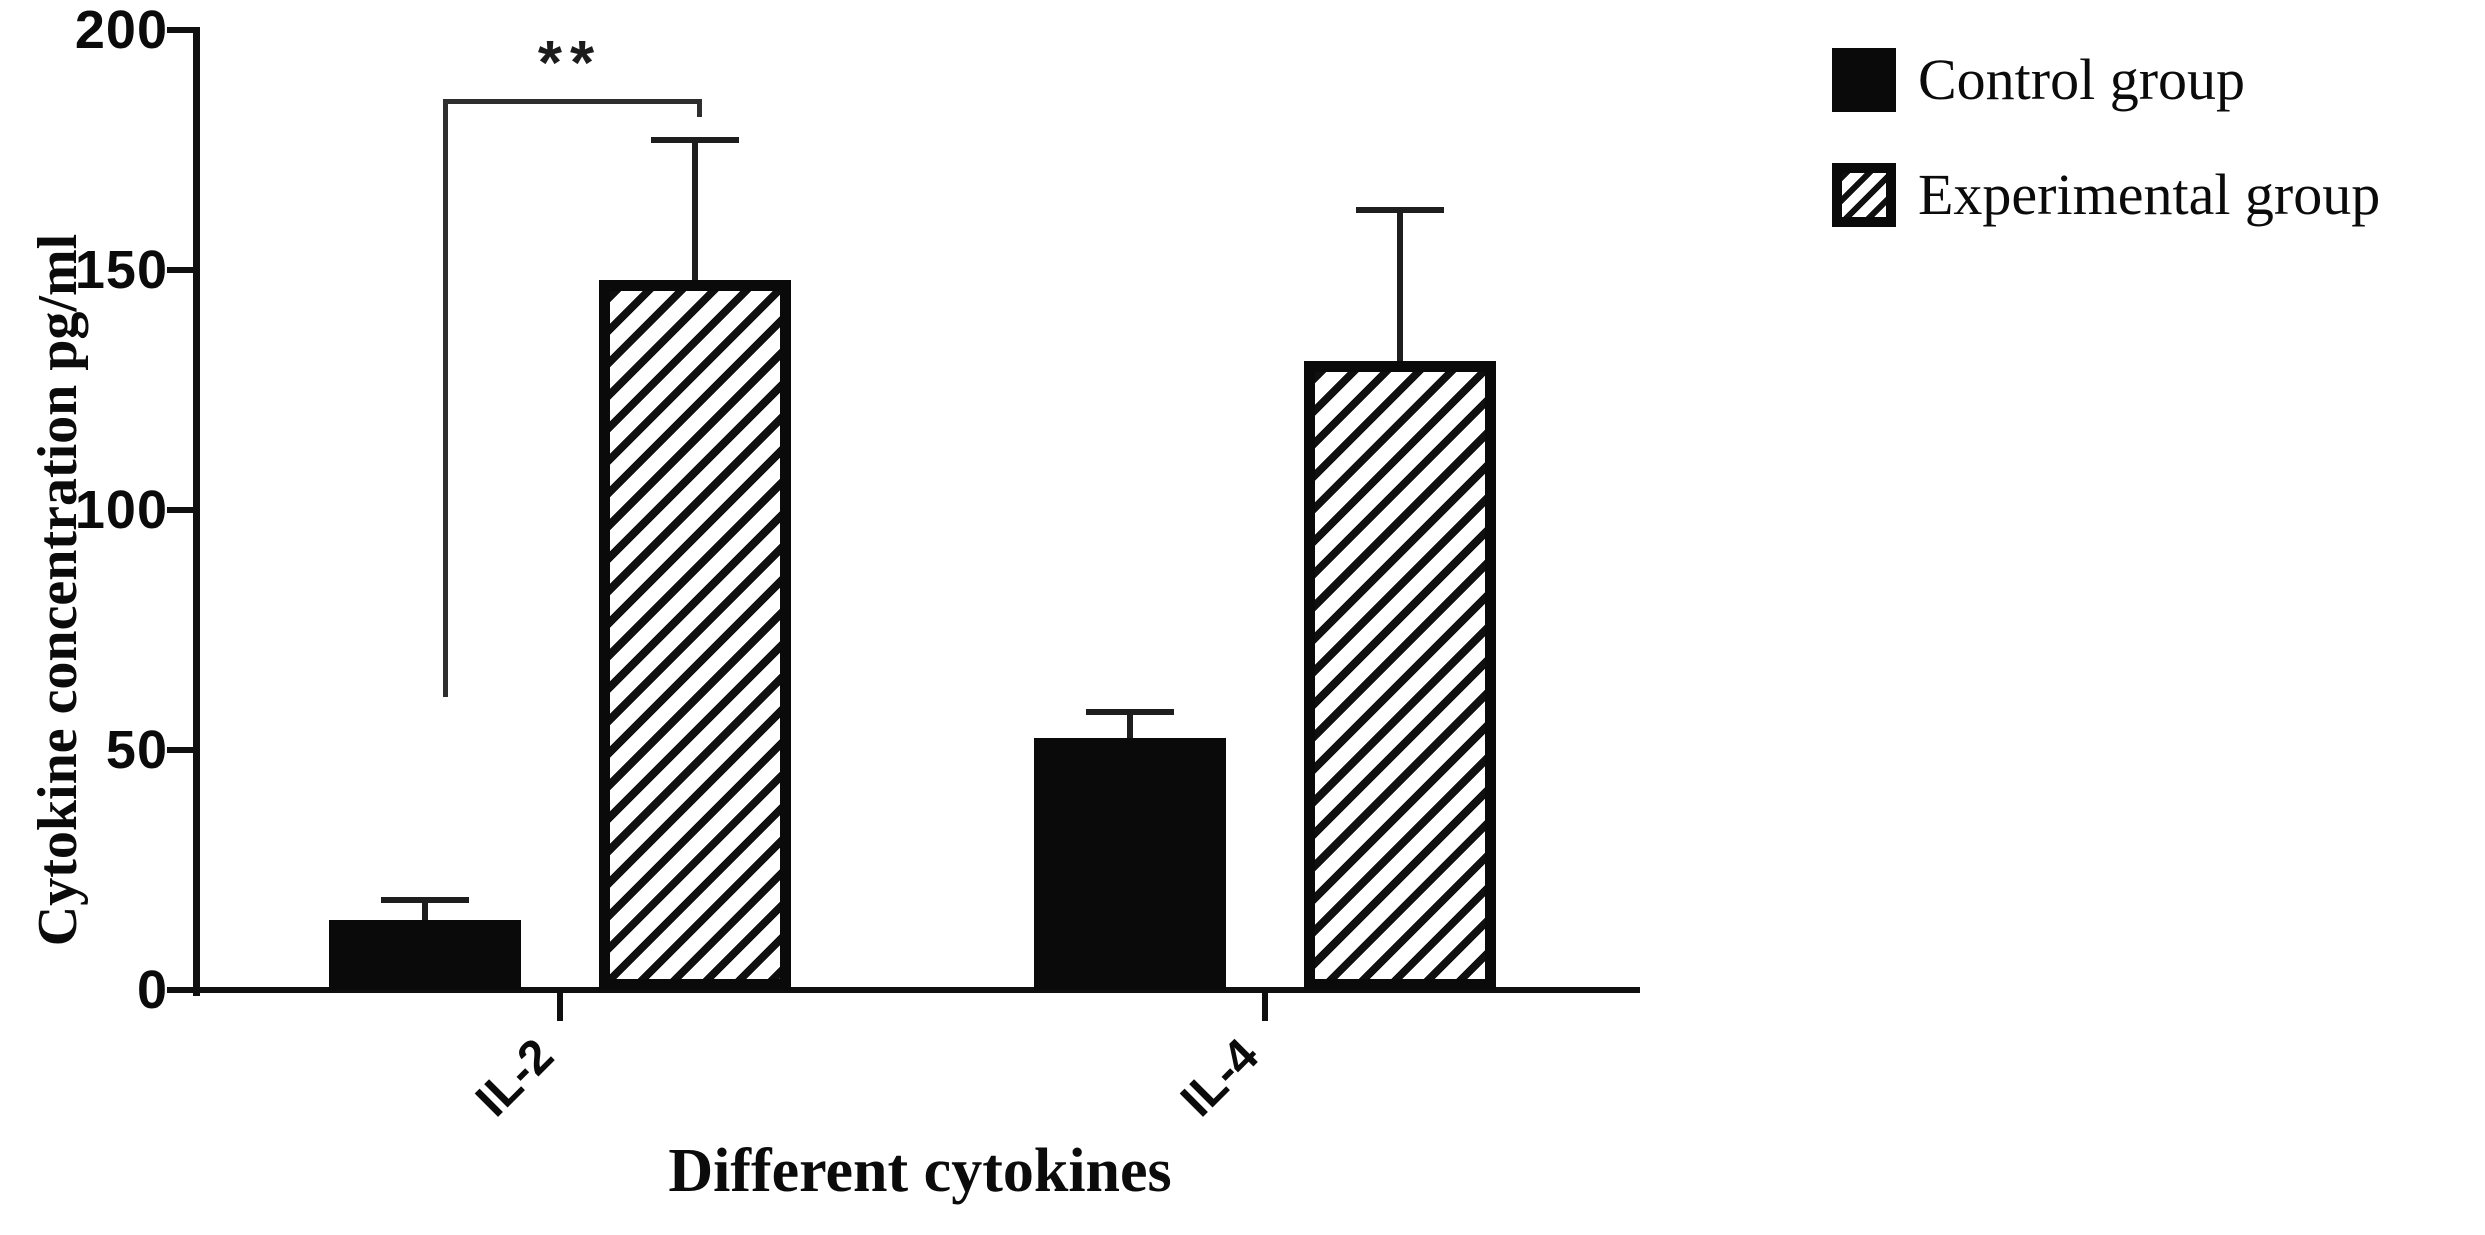 Image resolution: width=2485 pixels, height=1235 pixels. I want to click on error-bar-stem-il4-control, so click(1130, 726).